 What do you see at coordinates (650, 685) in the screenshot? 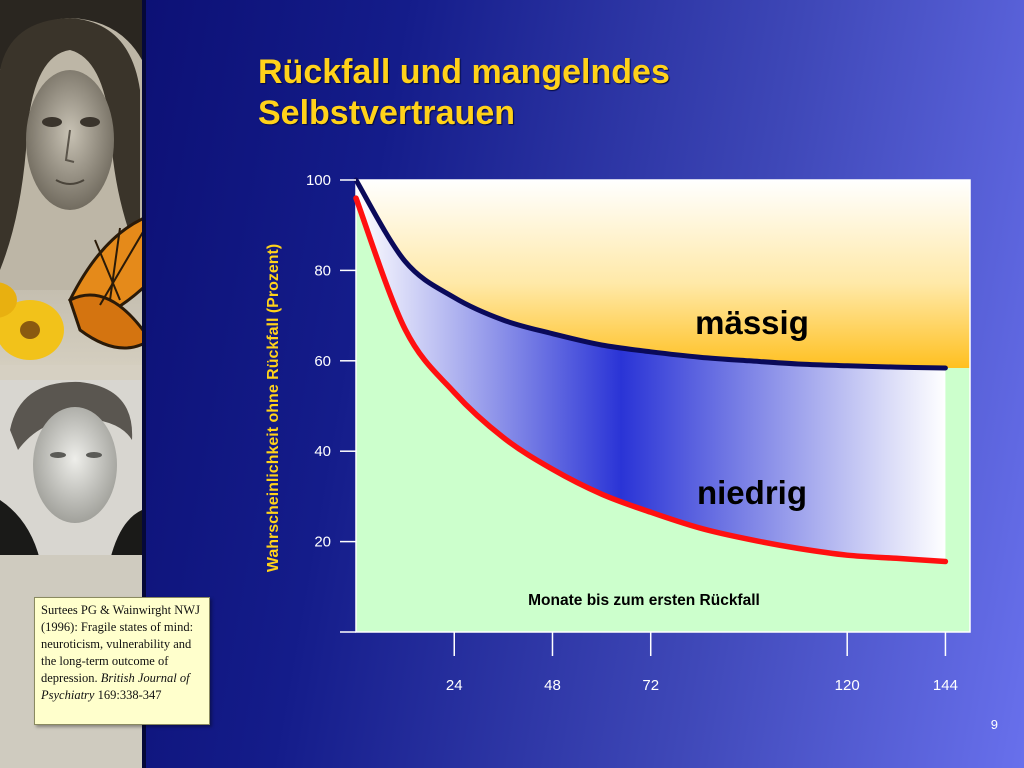
I see `x-tick-label: 72` at bounding box center [650, 685].